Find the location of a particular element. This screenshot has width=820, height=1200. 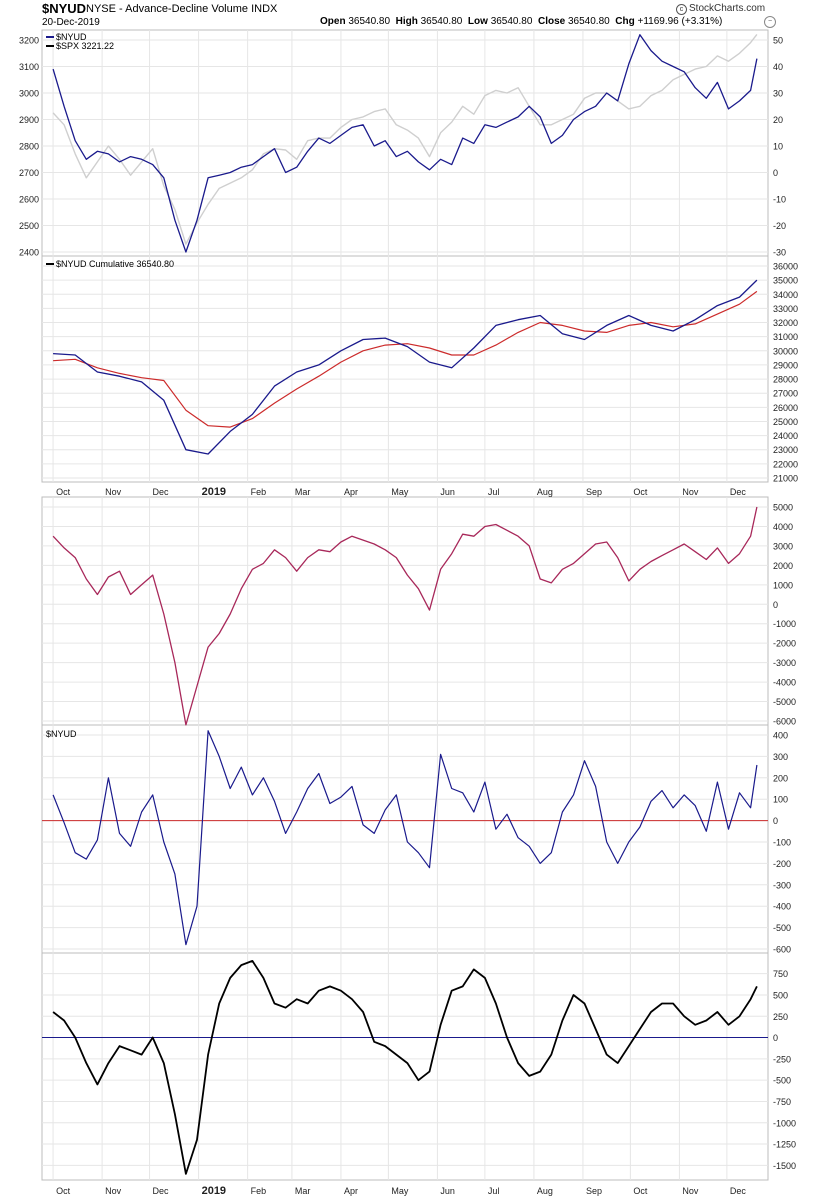

x-tick-label: May is located at coordinates (400, 492).